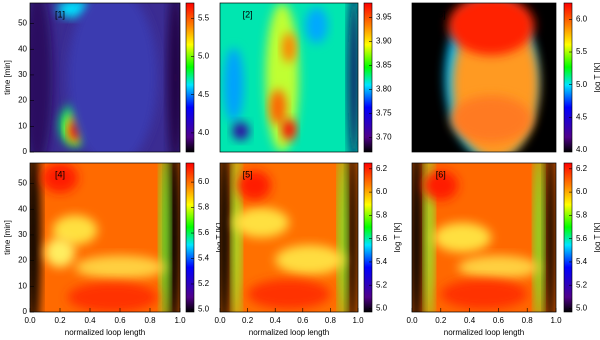 The width and height of the screenshot is (600, 340). I want to click on colorbar-tick-label: 3.90, so click(384, 41).